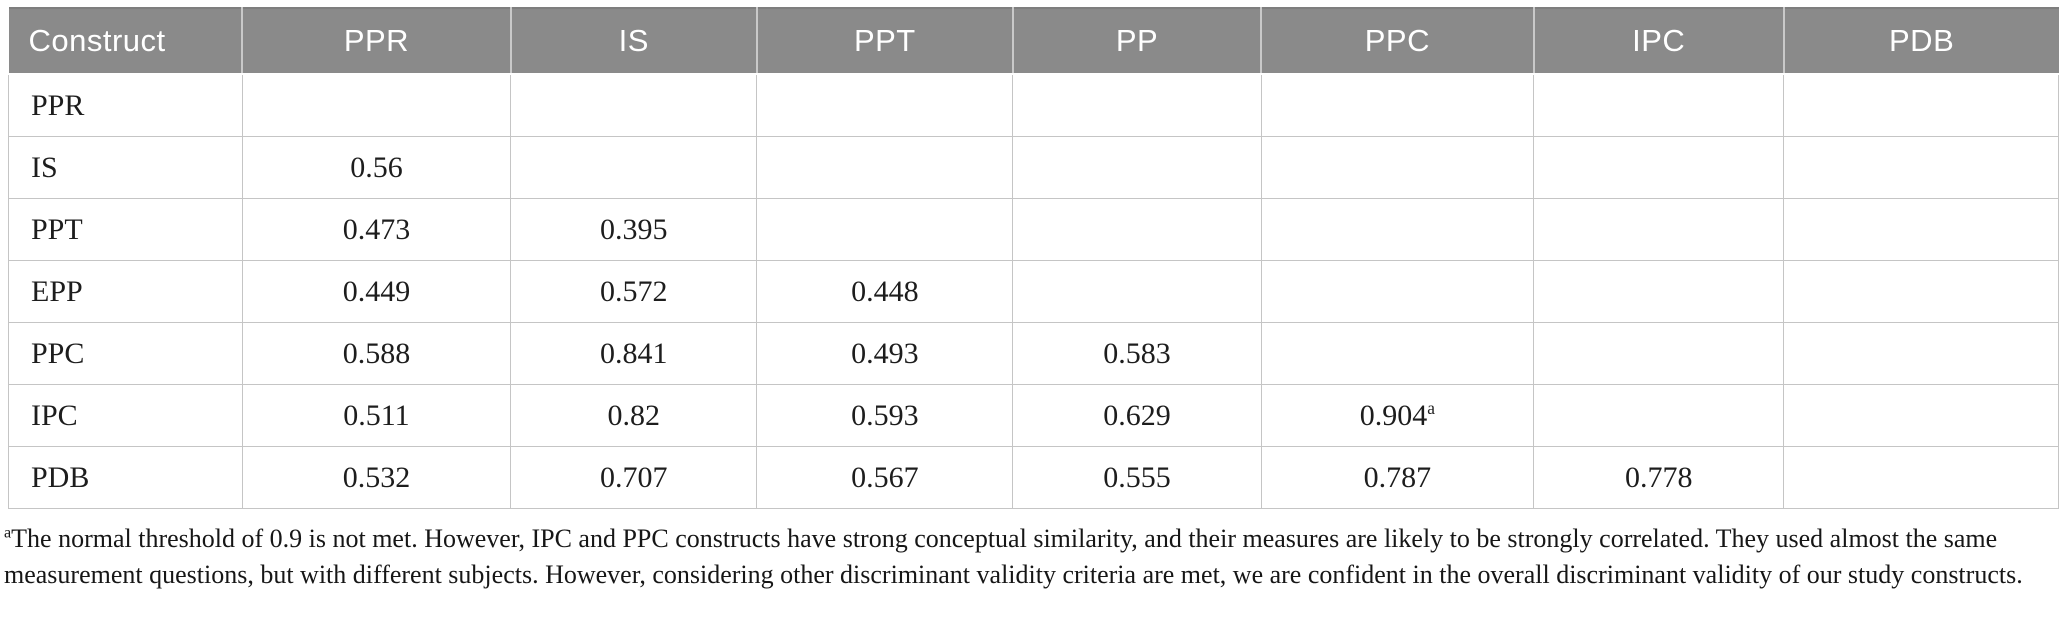  What do you see at coordinates (125, 167) in the screenshot?
I see `row-label: IS` at bounding box center [125, 167].